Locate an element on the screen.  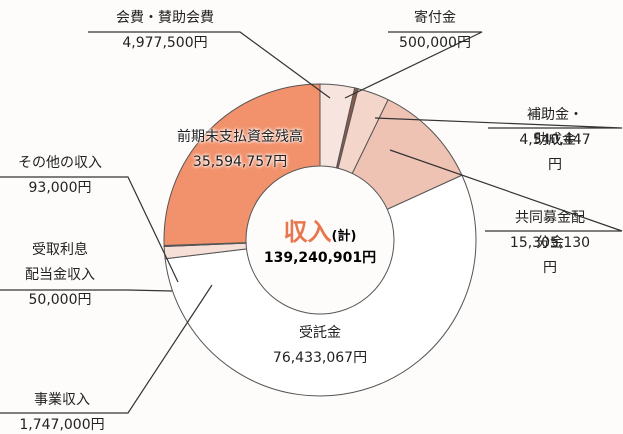
slice is located at coordinates (242, 165).